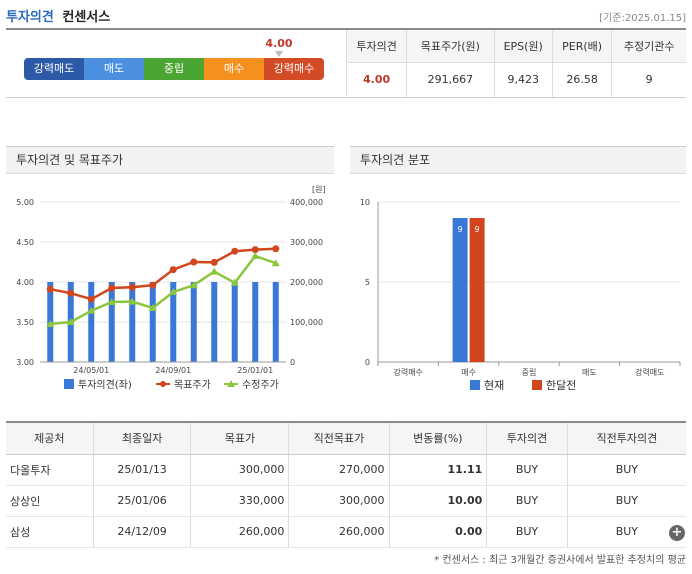  What do you see at coordinates (173, 370) in the screenshot?
I see `x-tick: 24/09/01` at bounding box center [173, 370].